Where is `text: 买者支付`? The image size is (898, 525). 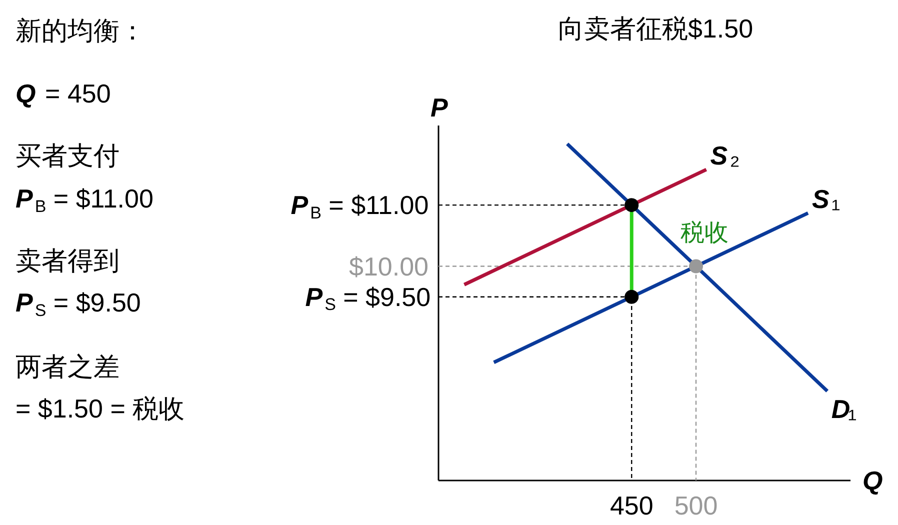 text: 买者支付 is located at coordinates (68, 155).